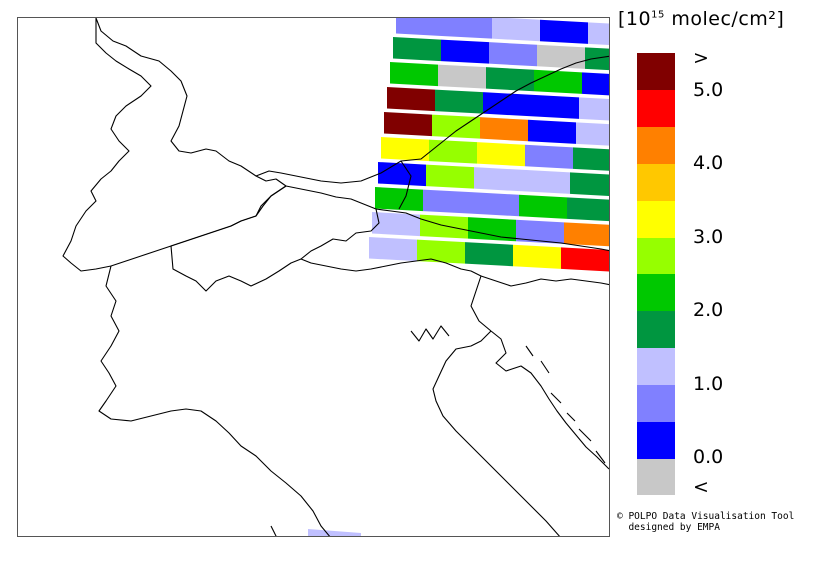 The width and height of the screenshot is (813, 566). What do you see at coordinates (706, 516) in the screenshot?
I see `credit-line-1: © POLPO Data Visualisation Tool` at bounding box center [706, 516].